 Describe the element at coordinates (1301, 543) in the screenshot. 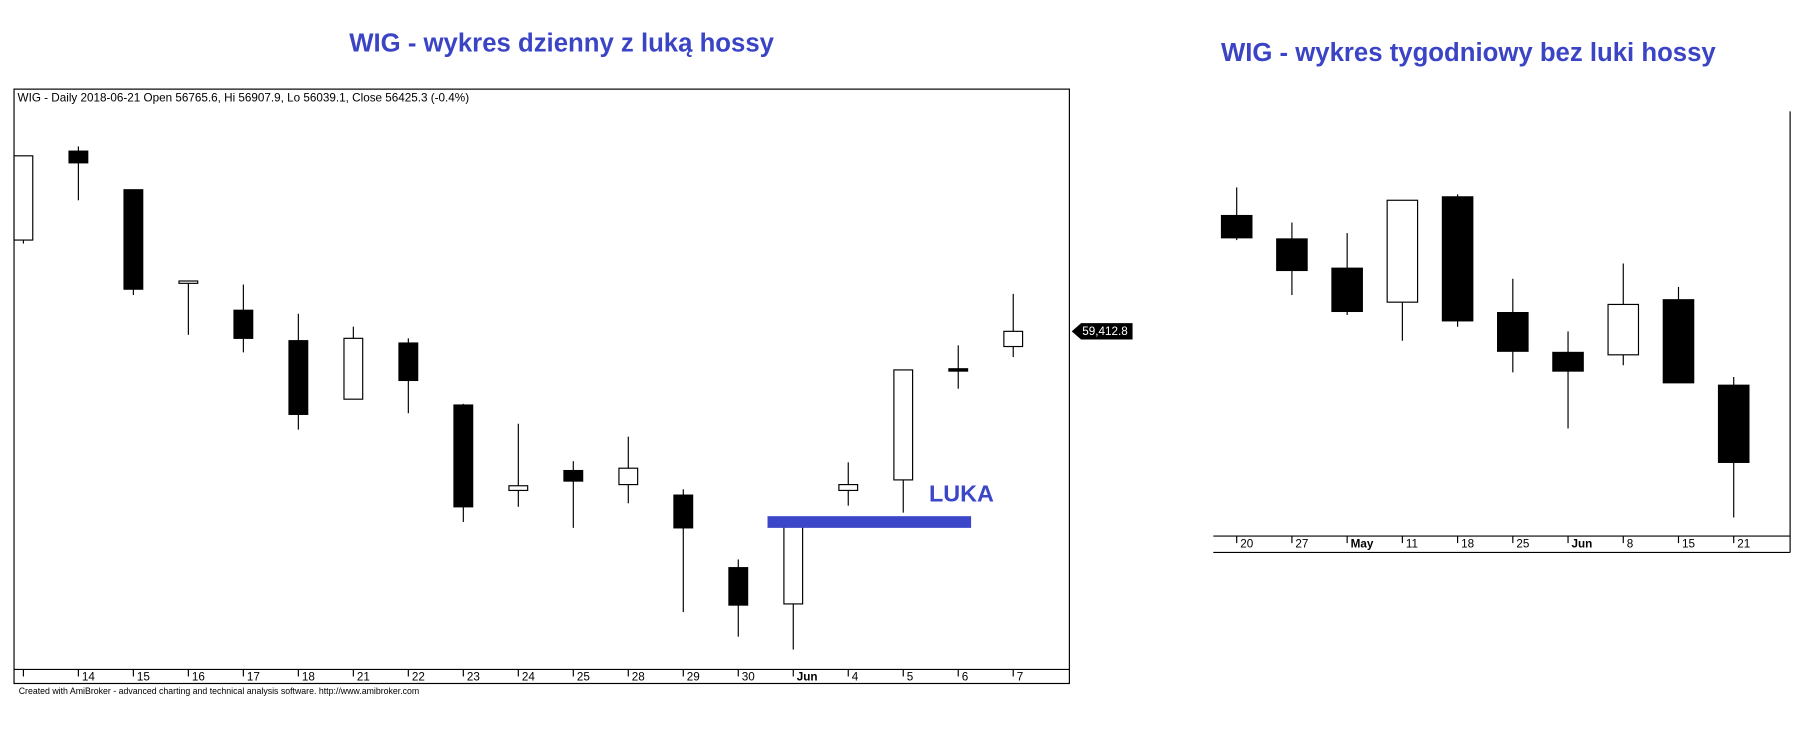

I see `x-tick-label: 27` at that location.